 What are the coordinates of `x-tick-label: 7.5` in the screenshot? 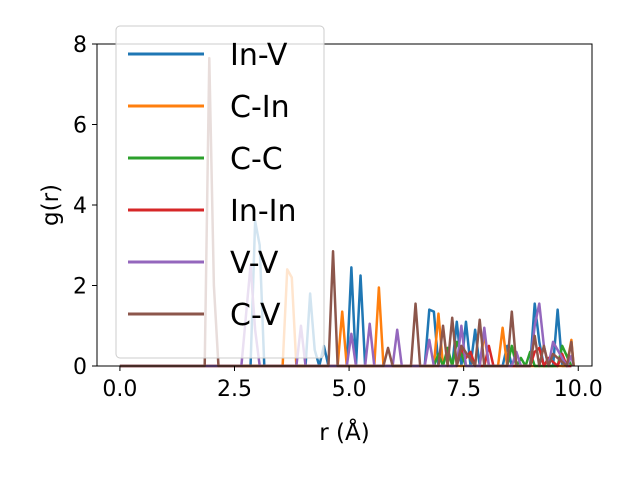 It's located at (463, 389).